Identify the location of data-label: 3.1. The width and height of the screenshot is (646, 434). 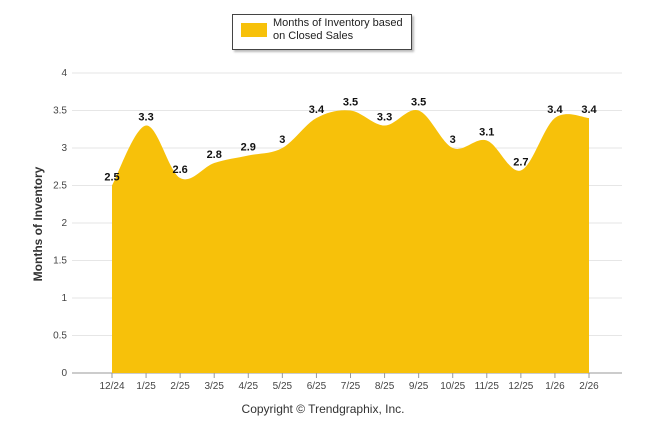
(486, 133).